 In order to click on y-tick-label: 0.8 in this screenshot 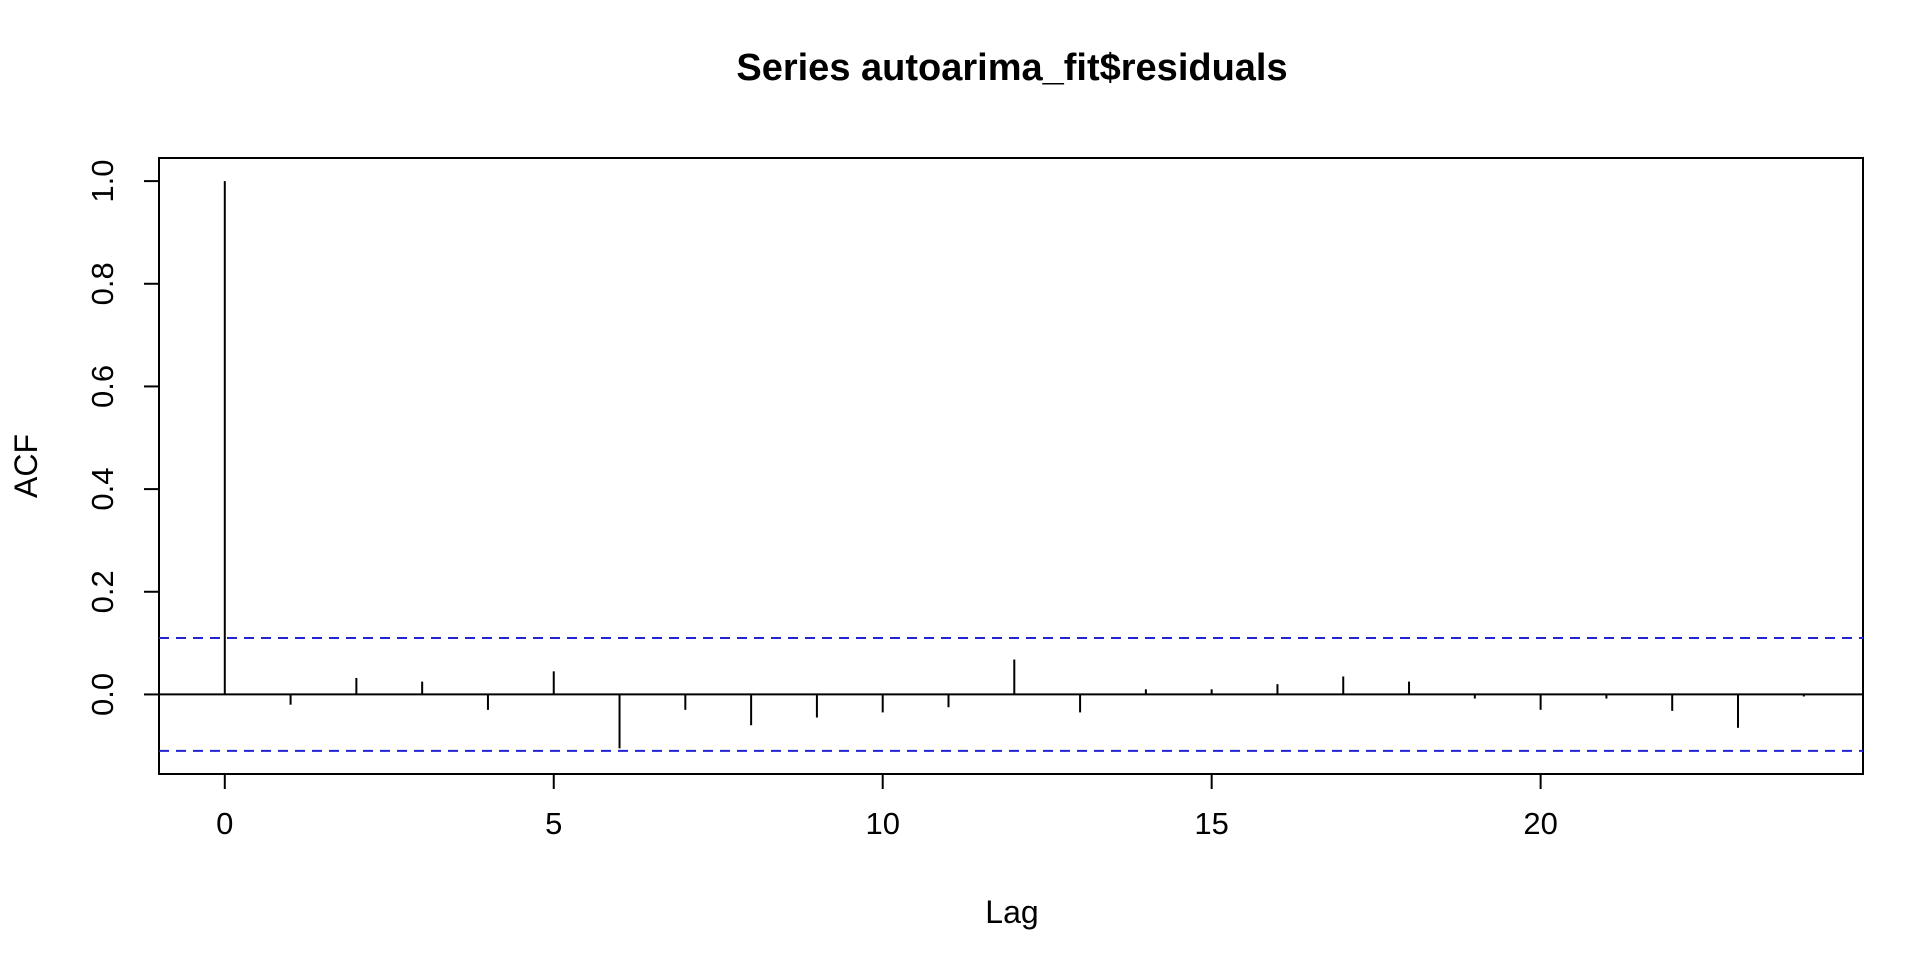, I will do `click(102, 283)`.